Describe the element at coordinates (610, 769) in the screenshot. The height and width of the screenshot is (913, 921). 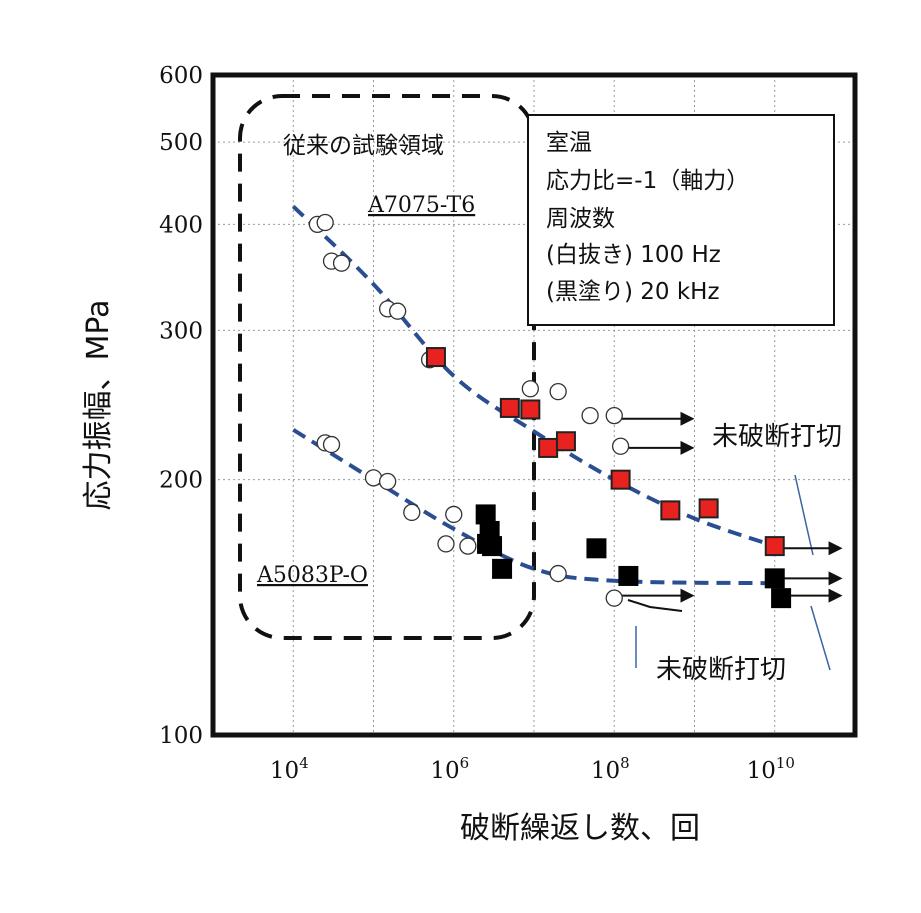
I see `x-tick-label: 10⁸` at that location.